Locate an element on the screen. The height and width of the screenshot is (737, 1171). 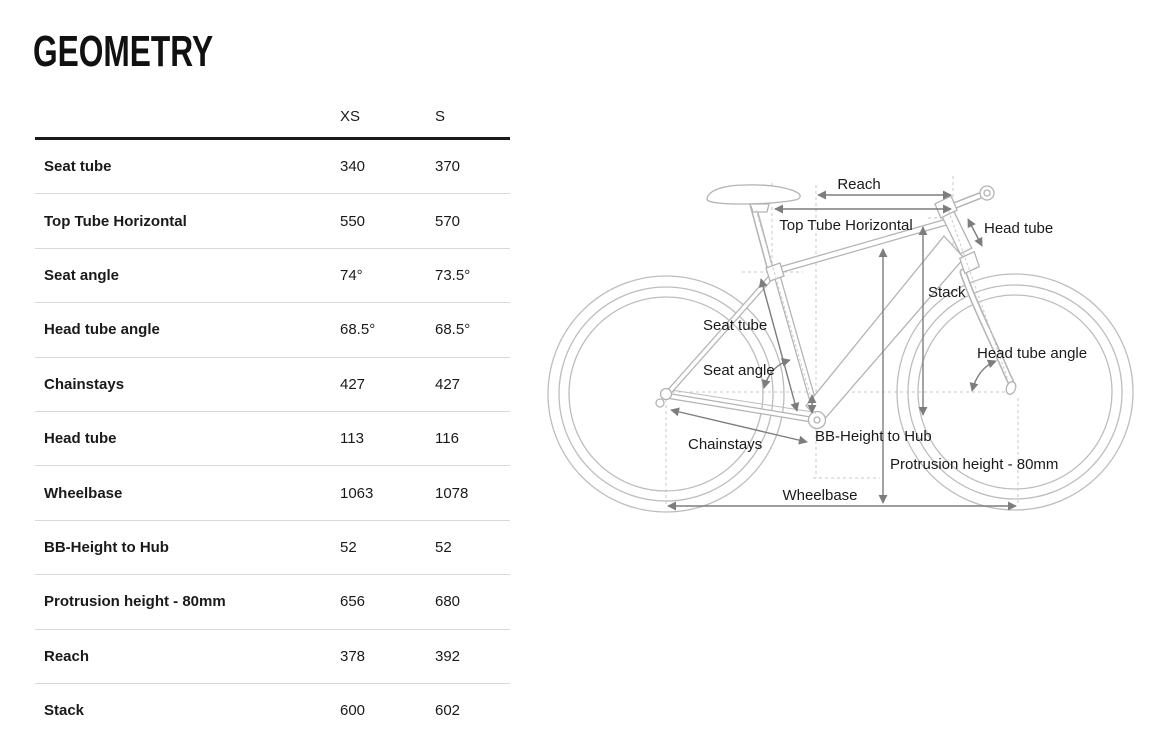
dimension-arrows is located at coordinates (842, 350).